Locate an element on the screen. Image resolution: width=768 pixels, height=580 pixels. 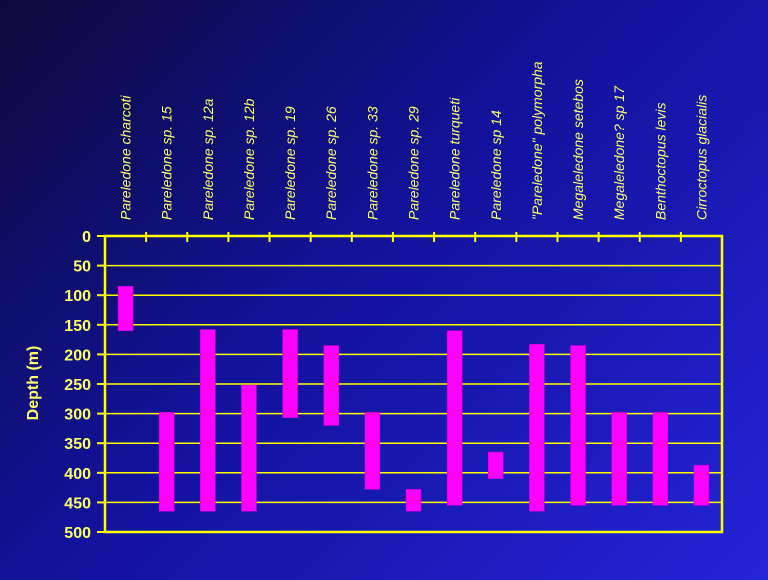
y-tick-label: 150 is located at coordinates (77, 326).